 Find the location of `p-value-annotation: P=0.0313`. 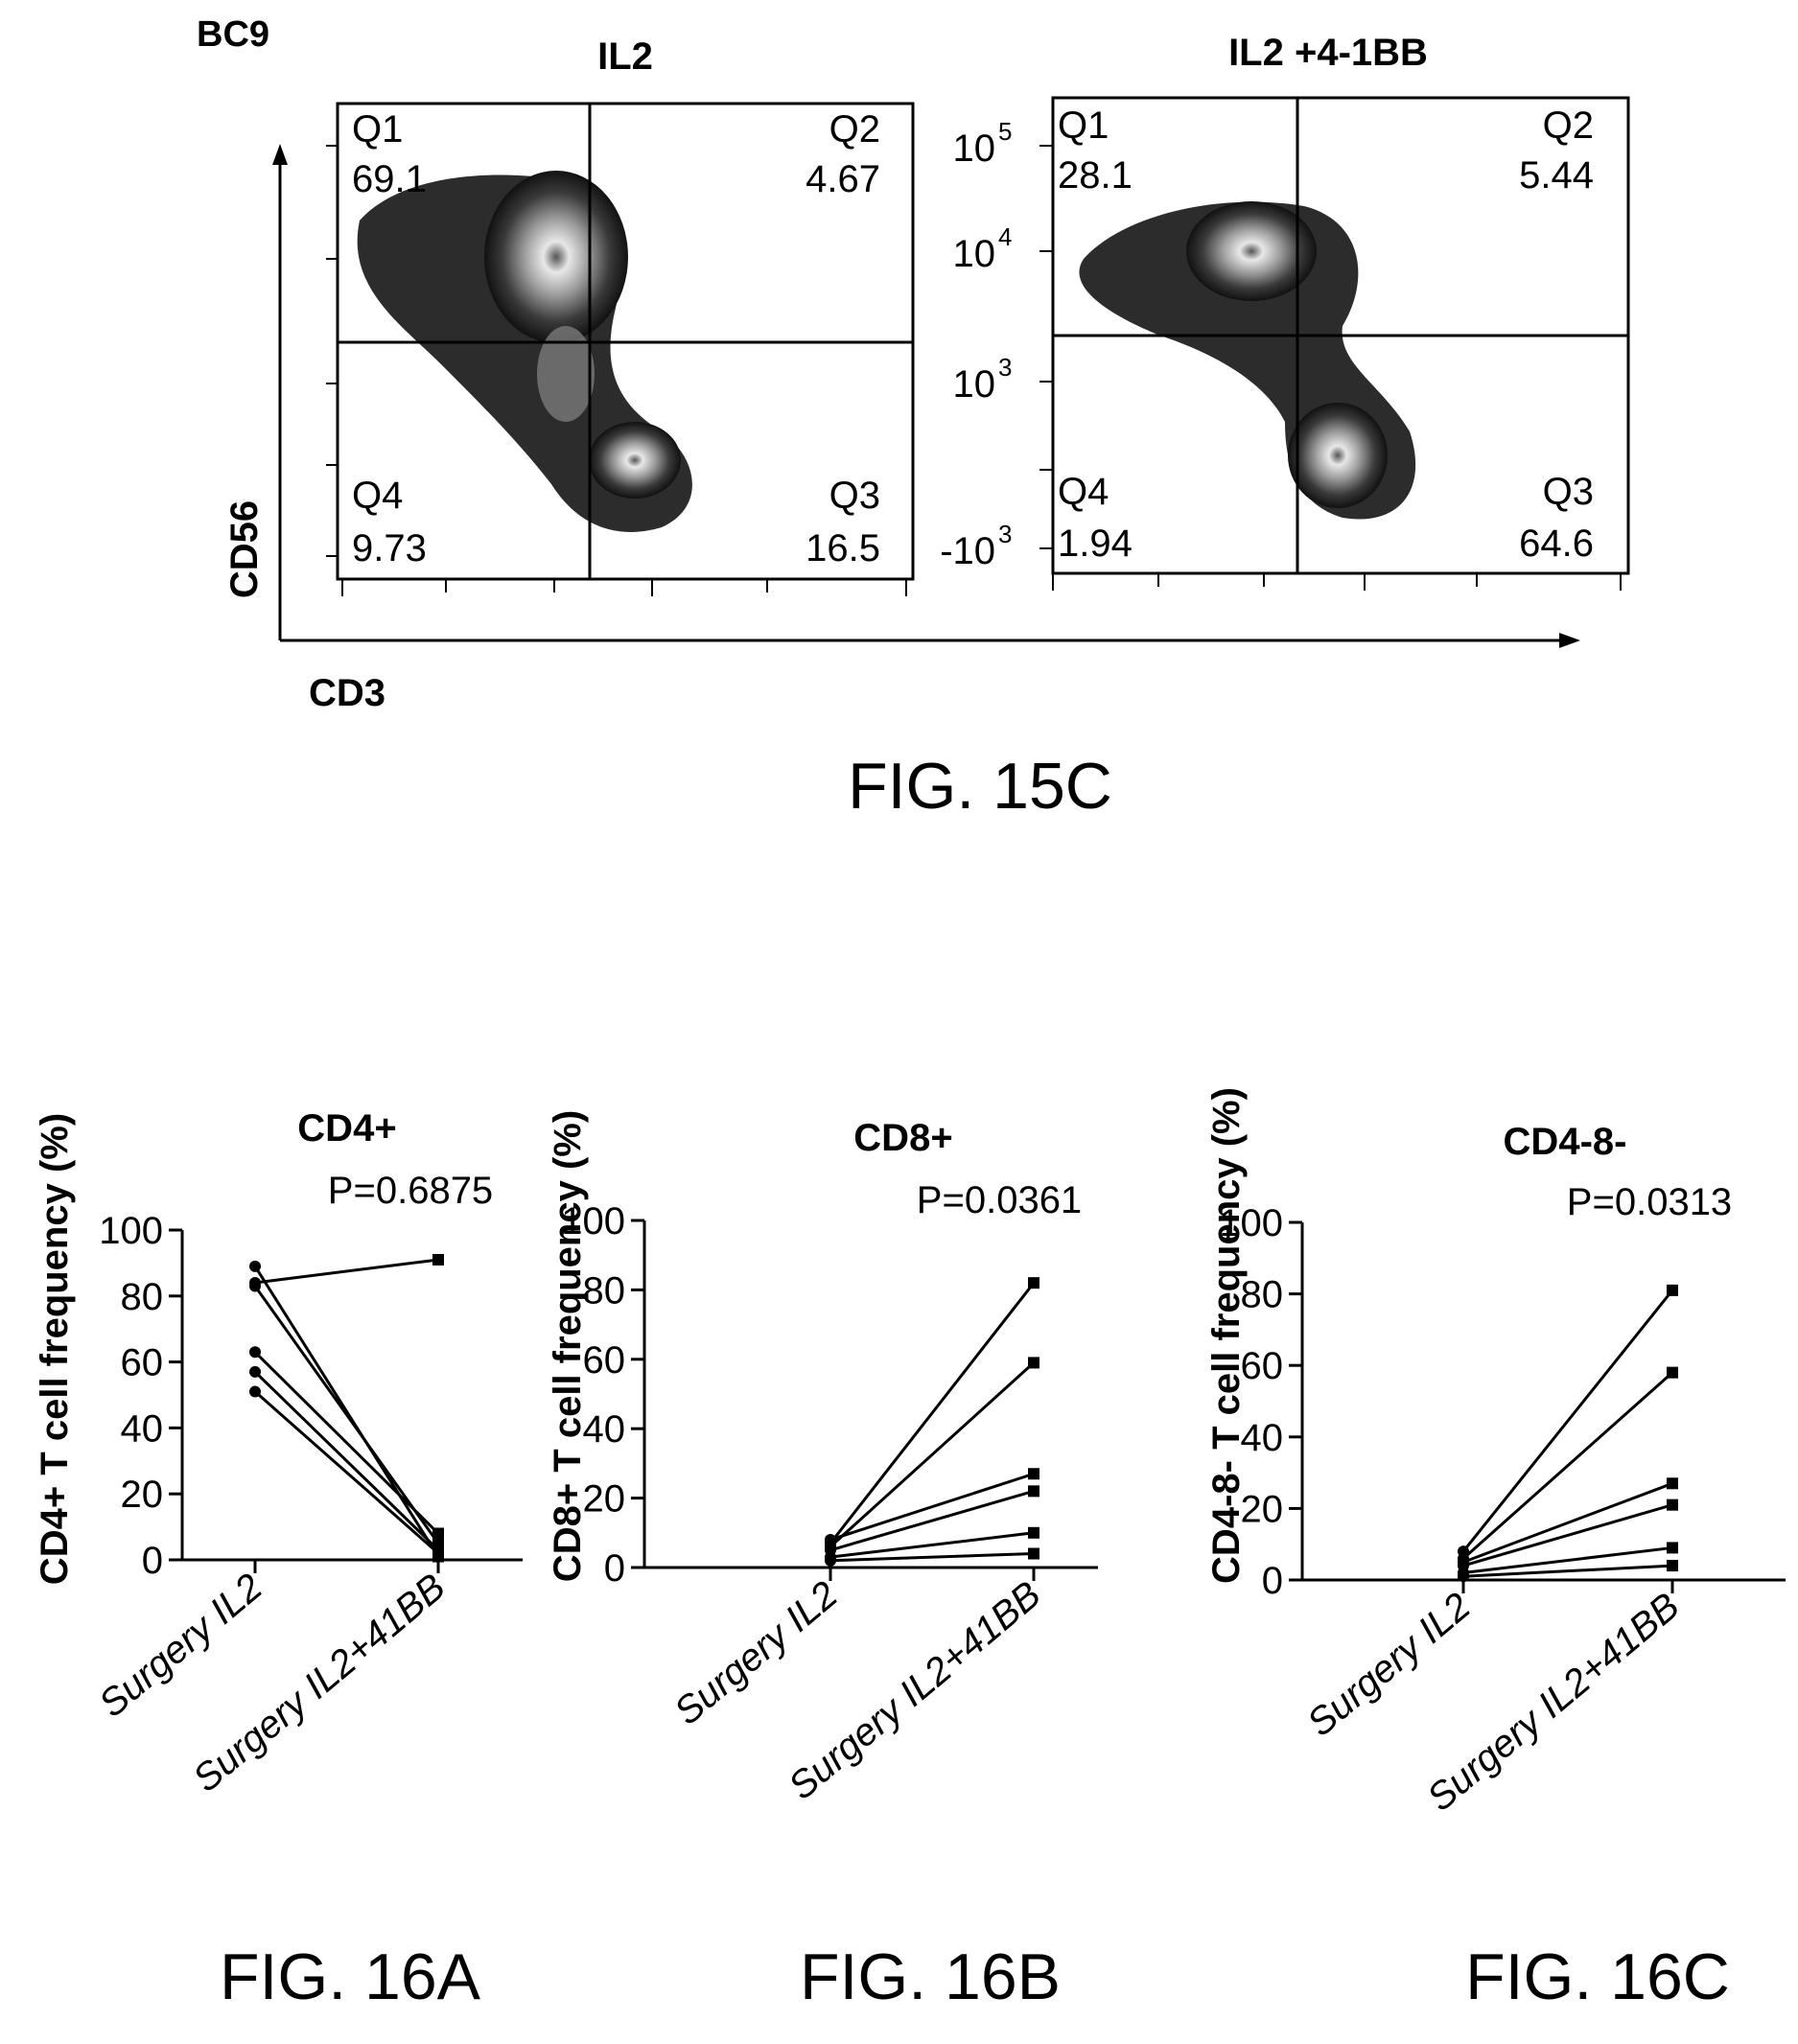

p-value-annotation: P=0.0313 is located at coordinates (1649, 1202).